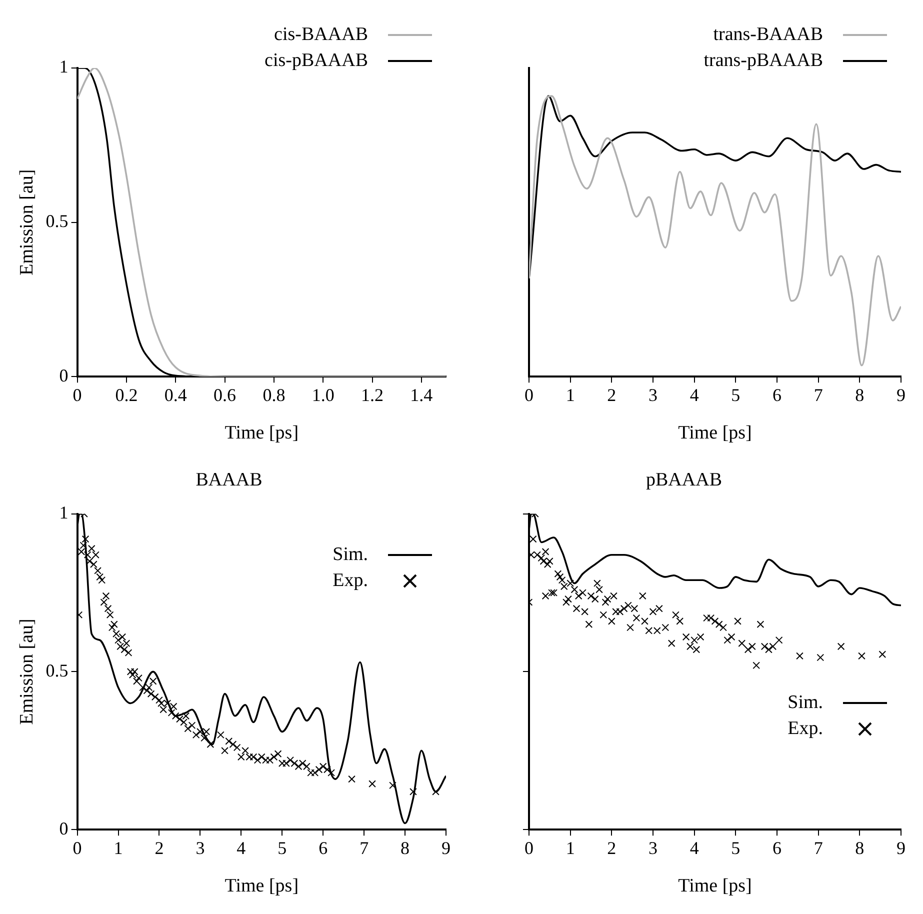  Describe the element at coordinates (225, 395) in the screenshot. I see `x-tick-label: 0.6` at that location.